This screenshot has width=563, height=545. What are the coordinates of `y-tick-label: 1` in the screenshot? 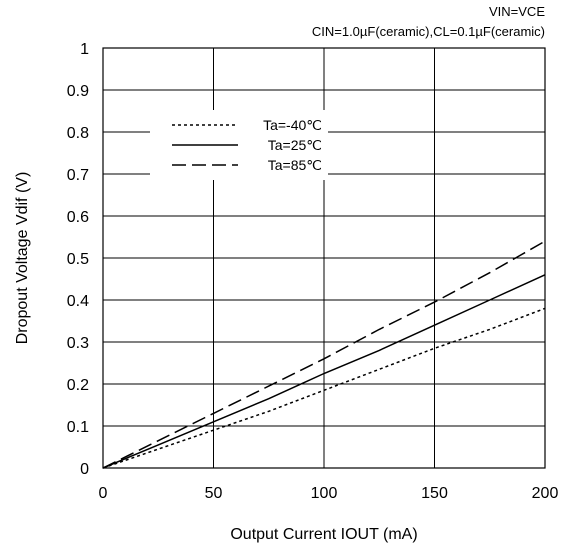 It's located at (84, 49).